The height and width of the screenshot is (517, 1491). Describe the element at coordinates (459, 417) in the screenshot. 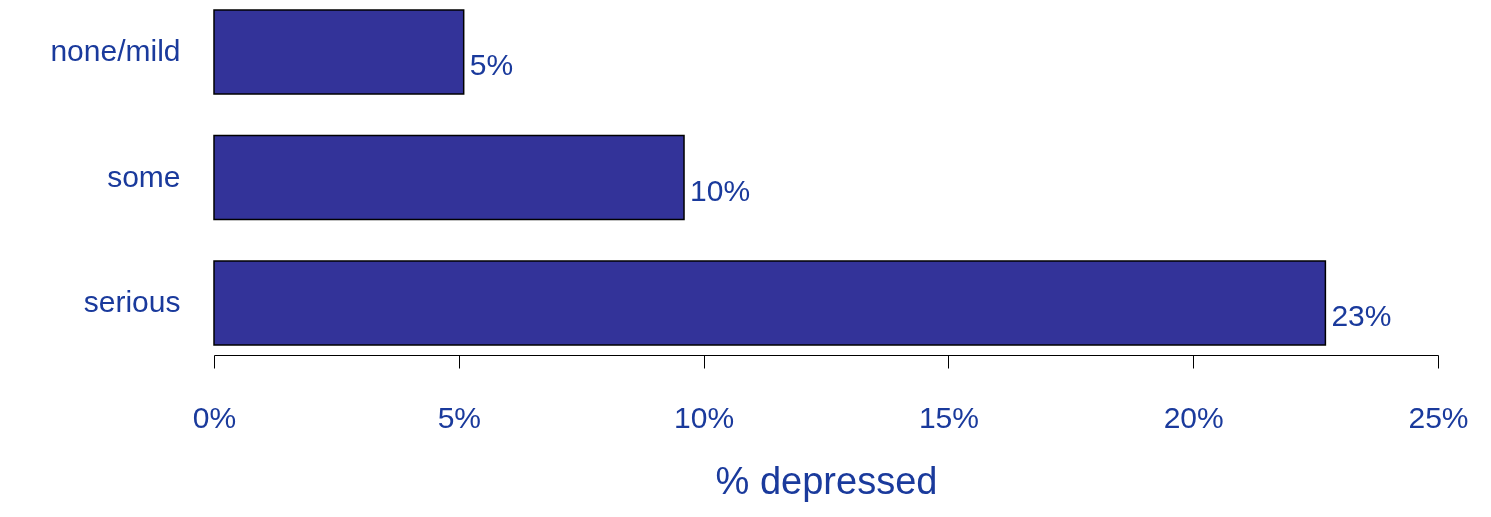

I see `x-tick-label: 5%` at that location.